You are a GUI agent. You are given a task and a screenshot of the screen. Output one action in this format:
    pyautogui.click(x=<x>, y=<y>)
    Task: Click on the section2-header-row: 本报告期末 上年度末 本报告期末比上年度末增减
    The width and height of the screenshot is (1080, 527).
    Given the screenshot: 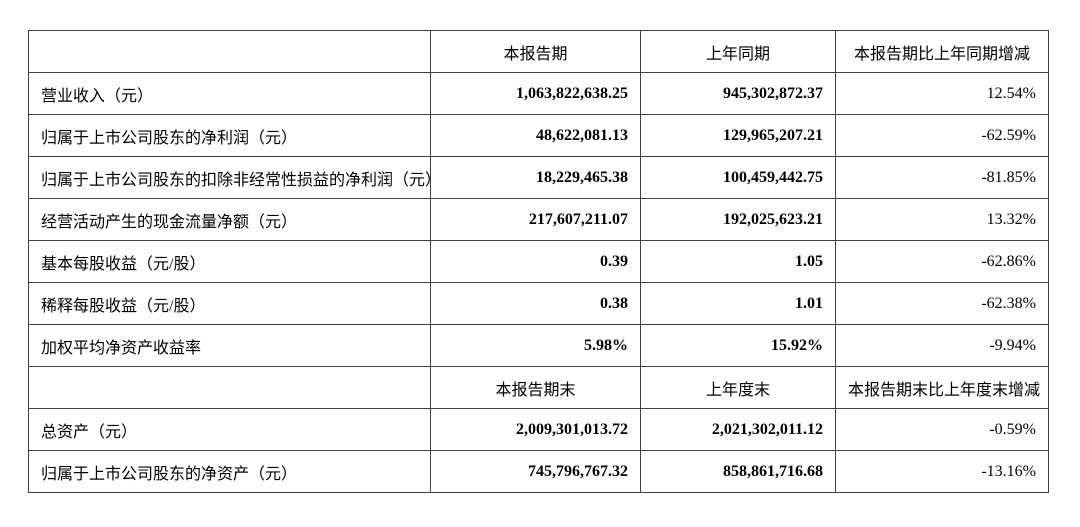 What is the action you would take?
    pyautogui.click(x=538, y=387)
    